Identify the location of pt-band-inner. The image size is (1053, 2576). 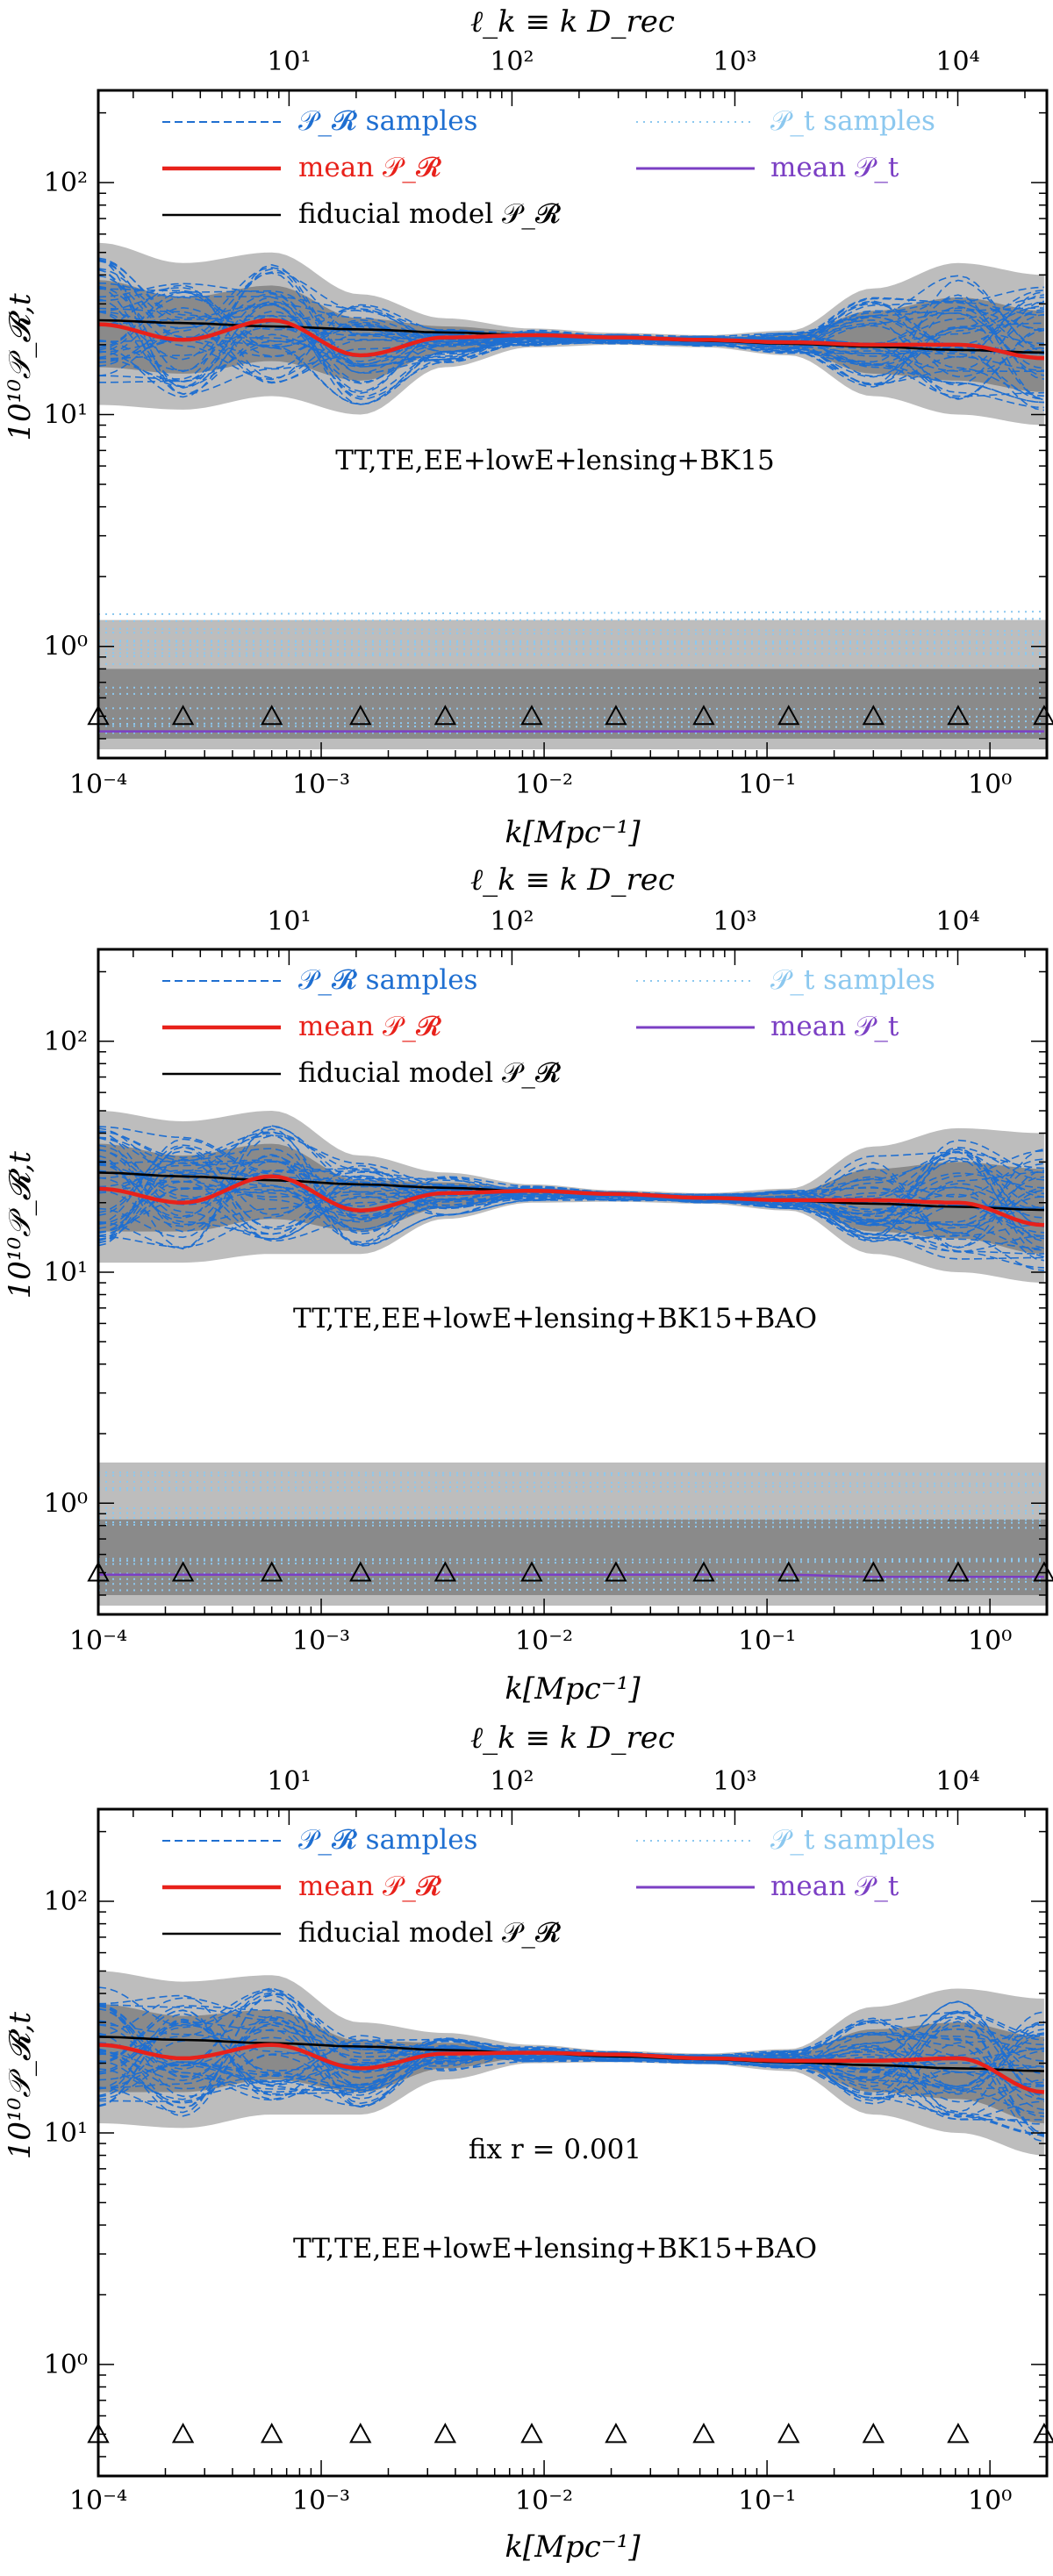
(572, 1557).